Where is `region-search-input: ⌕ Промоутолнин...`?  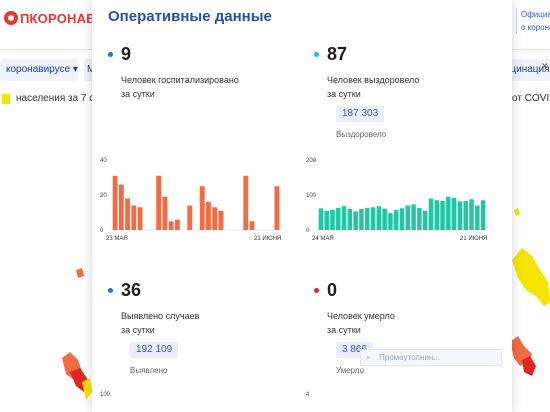 region-search-input: ⌕ Промоутолнин... is located at coordinates (431, 357).